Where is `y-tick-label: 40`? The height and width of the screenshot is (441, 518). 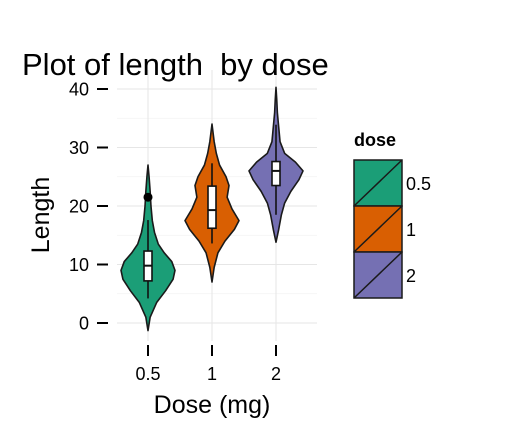 y-tick-label: 40 is located at coordinates (79, 90).